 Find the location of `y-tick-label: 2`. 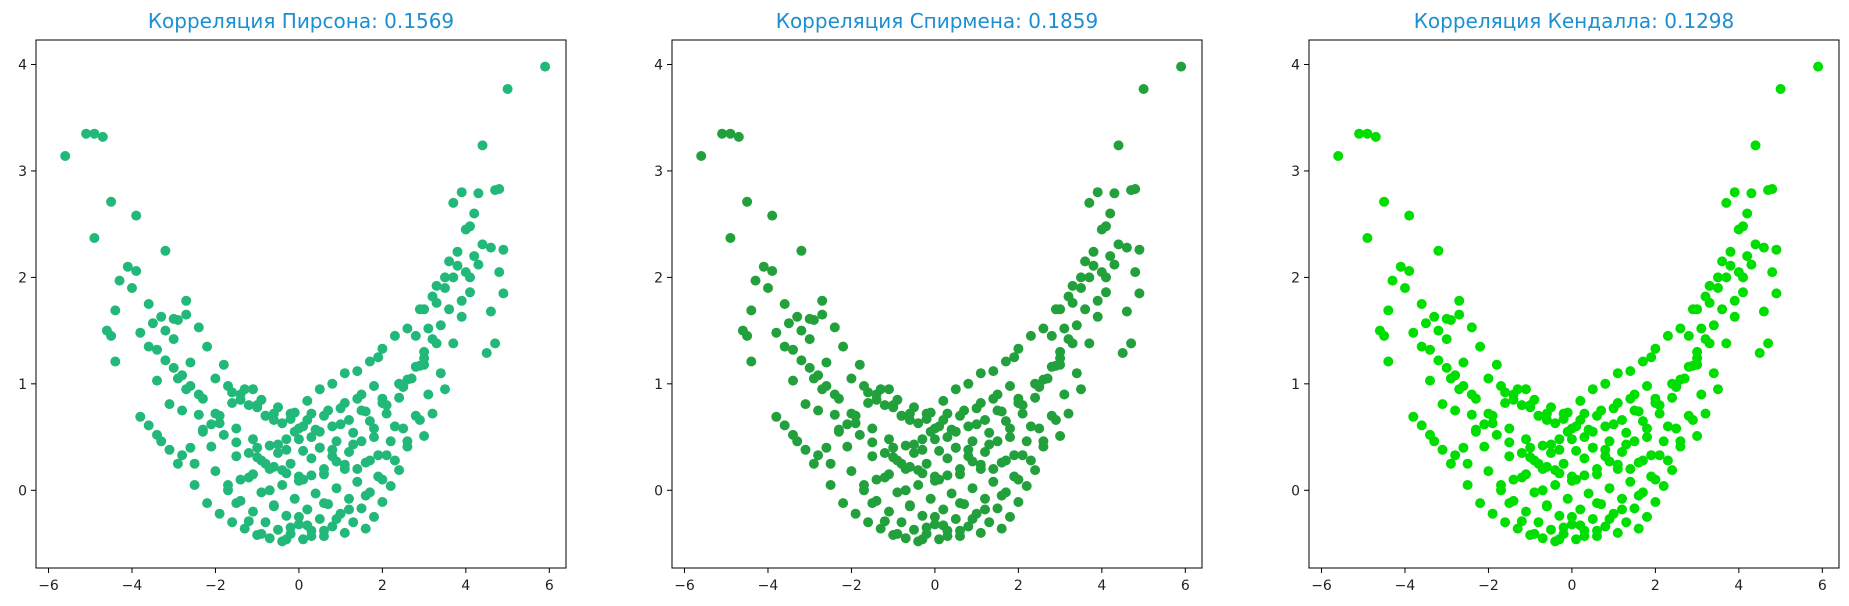

y-tick-label: 2 is located at coordinates (22, 278).